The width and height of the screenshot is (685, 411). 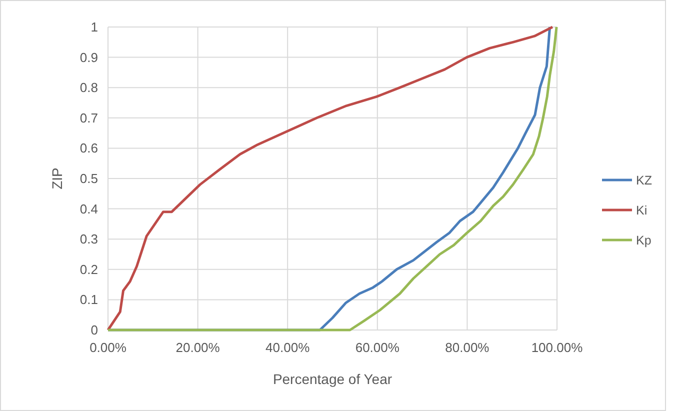 What do you see at coordinates (288, 347) in the screenshot?
I see `x-tick-label: 40.00%` at bounding box center [288, 347].